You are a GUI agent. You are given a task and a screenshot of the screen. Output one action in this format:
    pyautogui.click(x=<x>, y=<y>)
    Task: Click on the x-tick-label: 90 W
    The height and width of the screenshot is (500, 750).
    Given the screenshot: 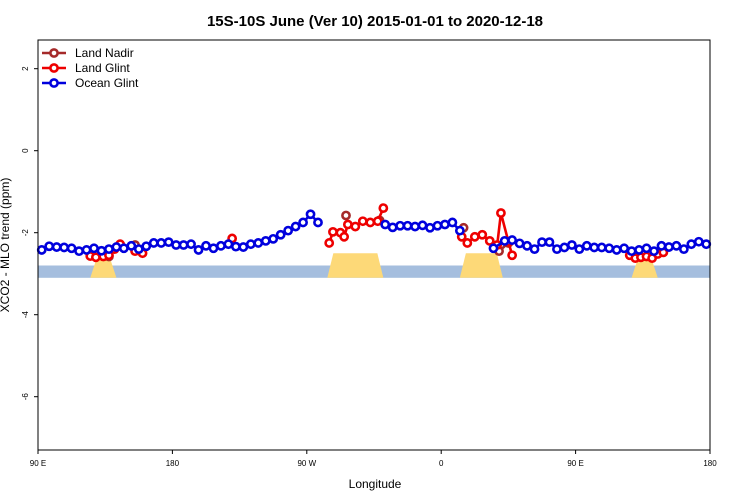 What is the action you would take?
    pyautogui.click(x=306, y=463)
    